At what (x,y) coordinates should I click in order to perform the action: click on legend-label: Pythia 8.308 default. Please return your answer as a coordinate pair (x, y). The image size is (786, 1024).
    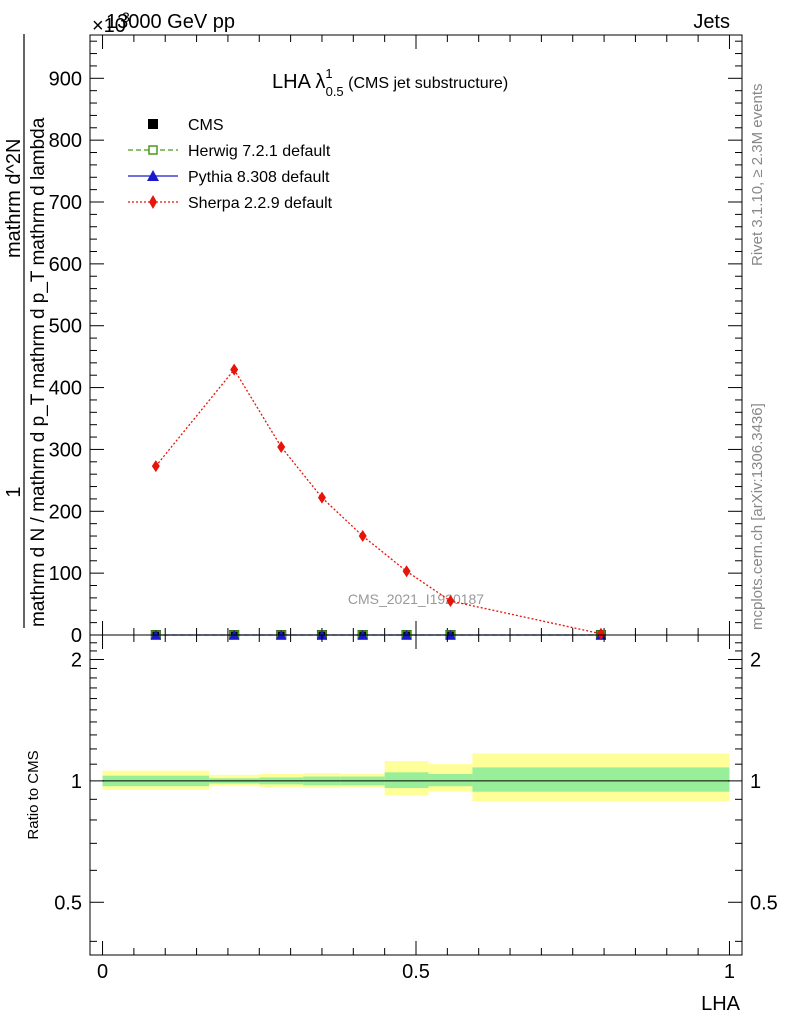
    Looking at the image, I should click on (259, 177).